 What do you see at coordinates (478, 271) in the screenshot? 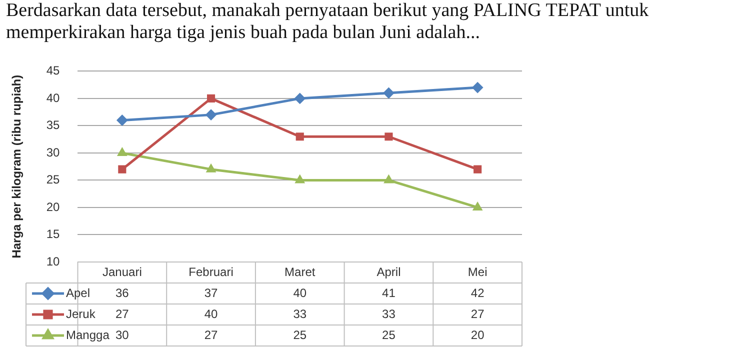
I see `x-tick-label: Mei` at bounding box center [478, 271].